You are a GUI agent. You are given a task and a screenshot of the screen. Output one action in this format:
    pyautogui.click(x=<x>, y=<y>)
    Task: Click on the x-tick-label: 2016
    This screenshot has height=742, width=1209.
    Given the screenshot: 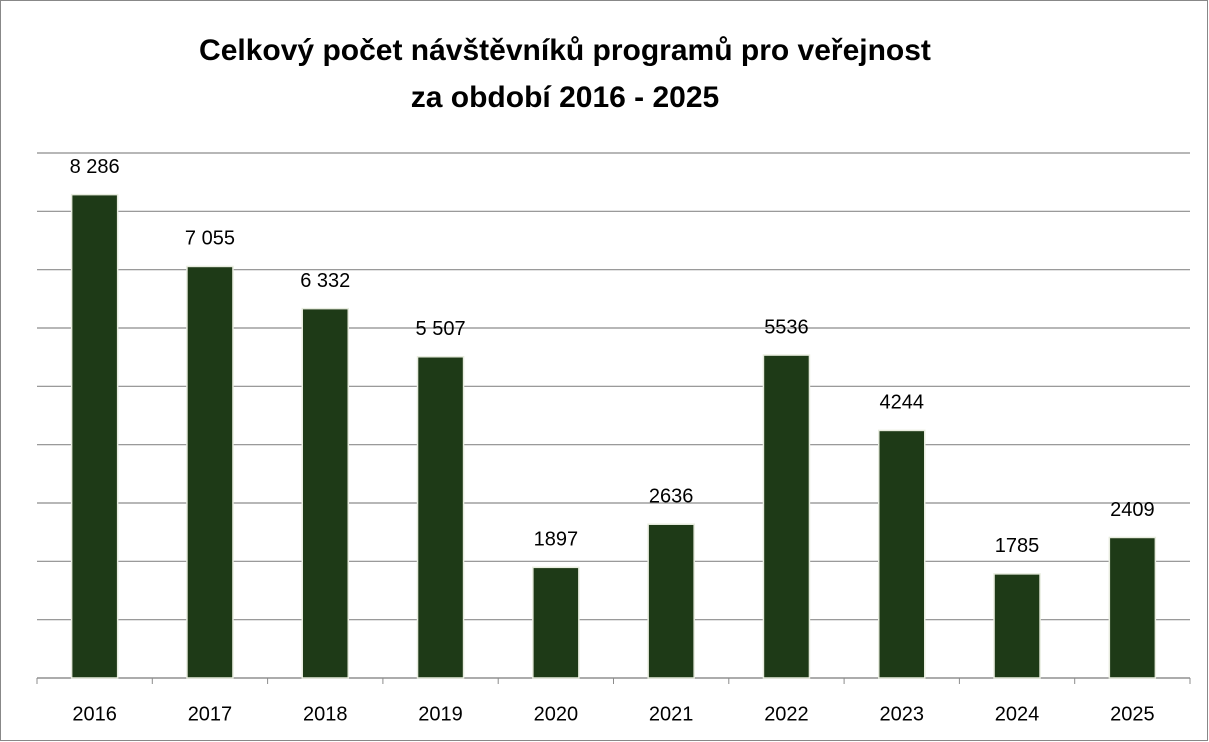 What is the action you would take?
    pyautogui.click(x=94, y=714)
    